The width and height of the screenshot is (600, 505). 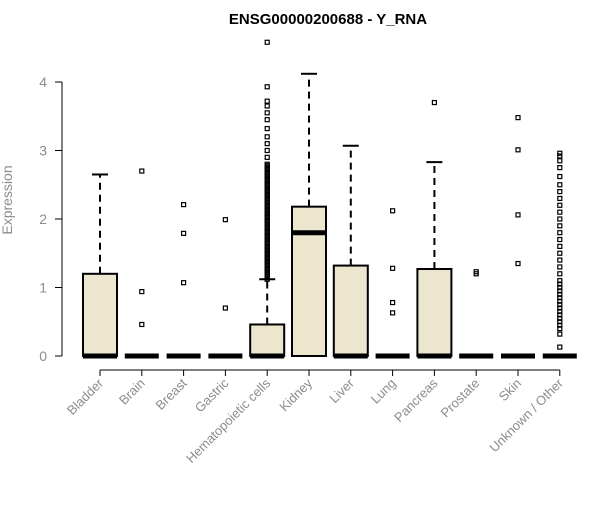 What do you see at coordinates (43, 219) in the screenshot?
I see `y-tick-label: 2` at bounding box center [43, 219].